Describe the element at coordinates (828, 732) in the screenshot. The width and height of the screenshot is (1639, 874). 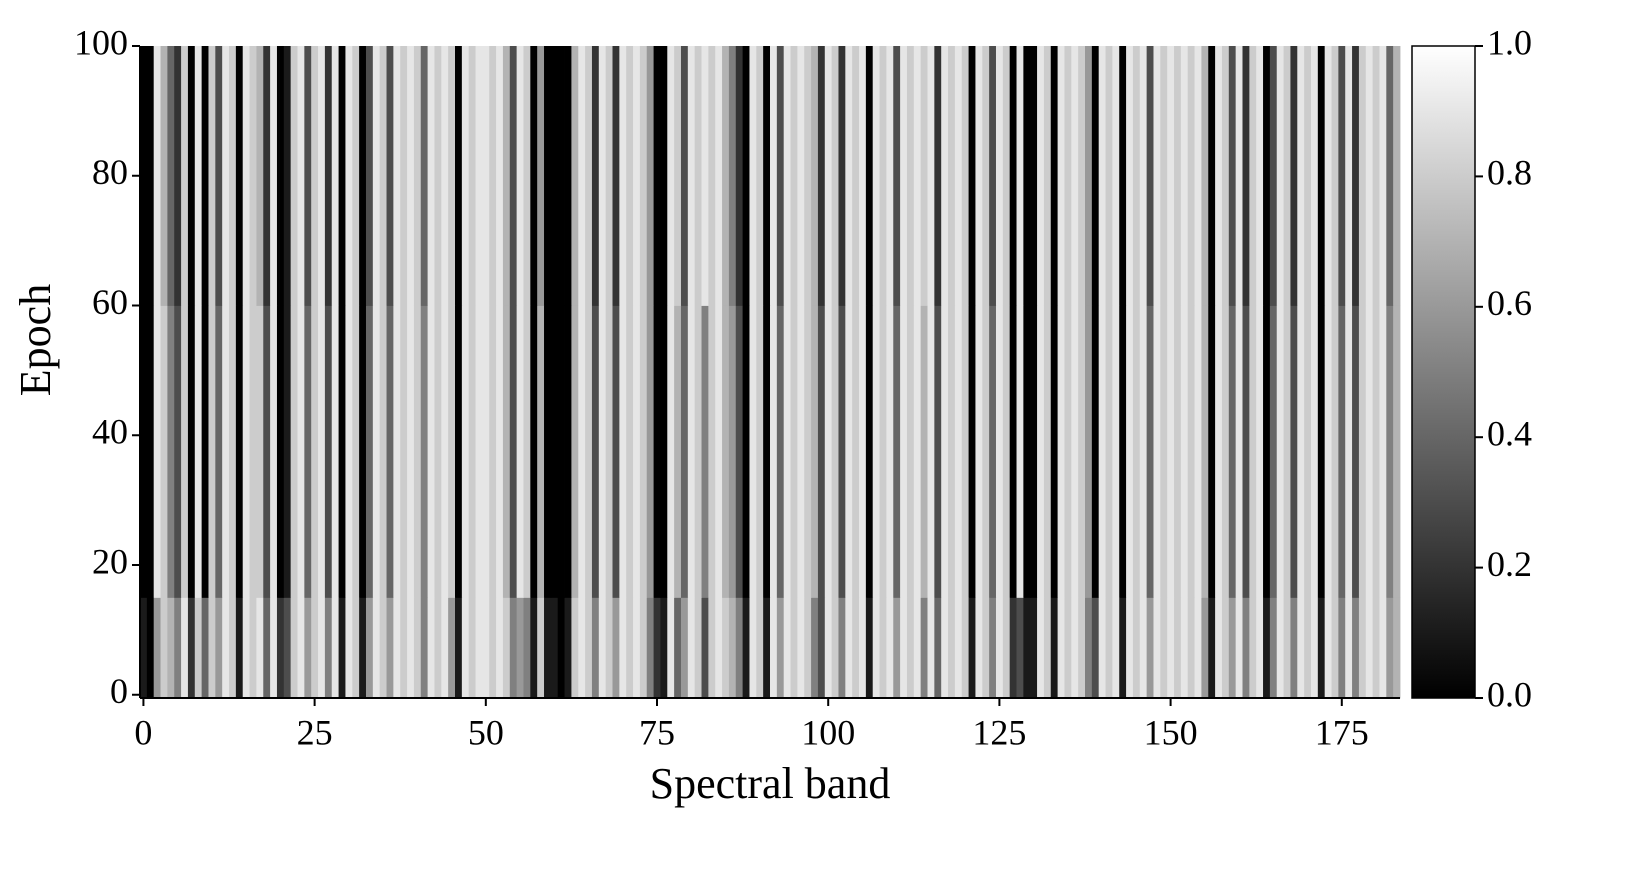
I see `x-tick-label: 100` at that location.